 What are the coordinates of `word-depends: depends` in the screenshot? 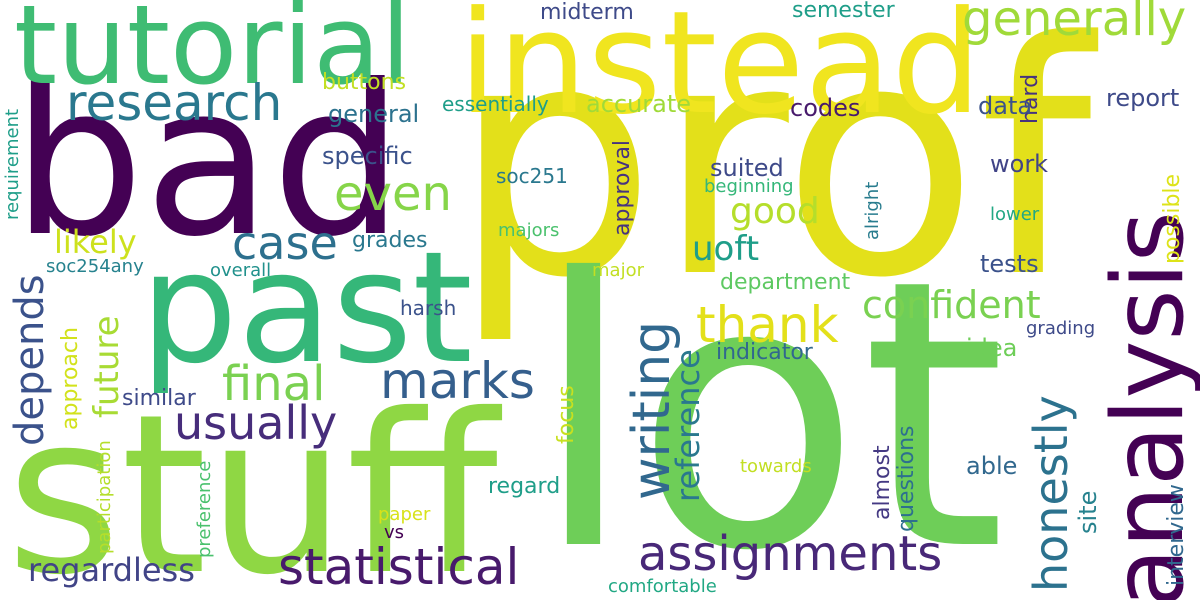 It's located at (30, 360).